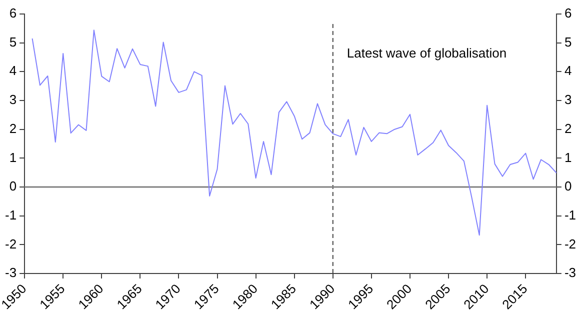 Image resolution: width=583 pixels, height=318 pixels. I want to click on y-tick-label: 4, so click(13, 70).